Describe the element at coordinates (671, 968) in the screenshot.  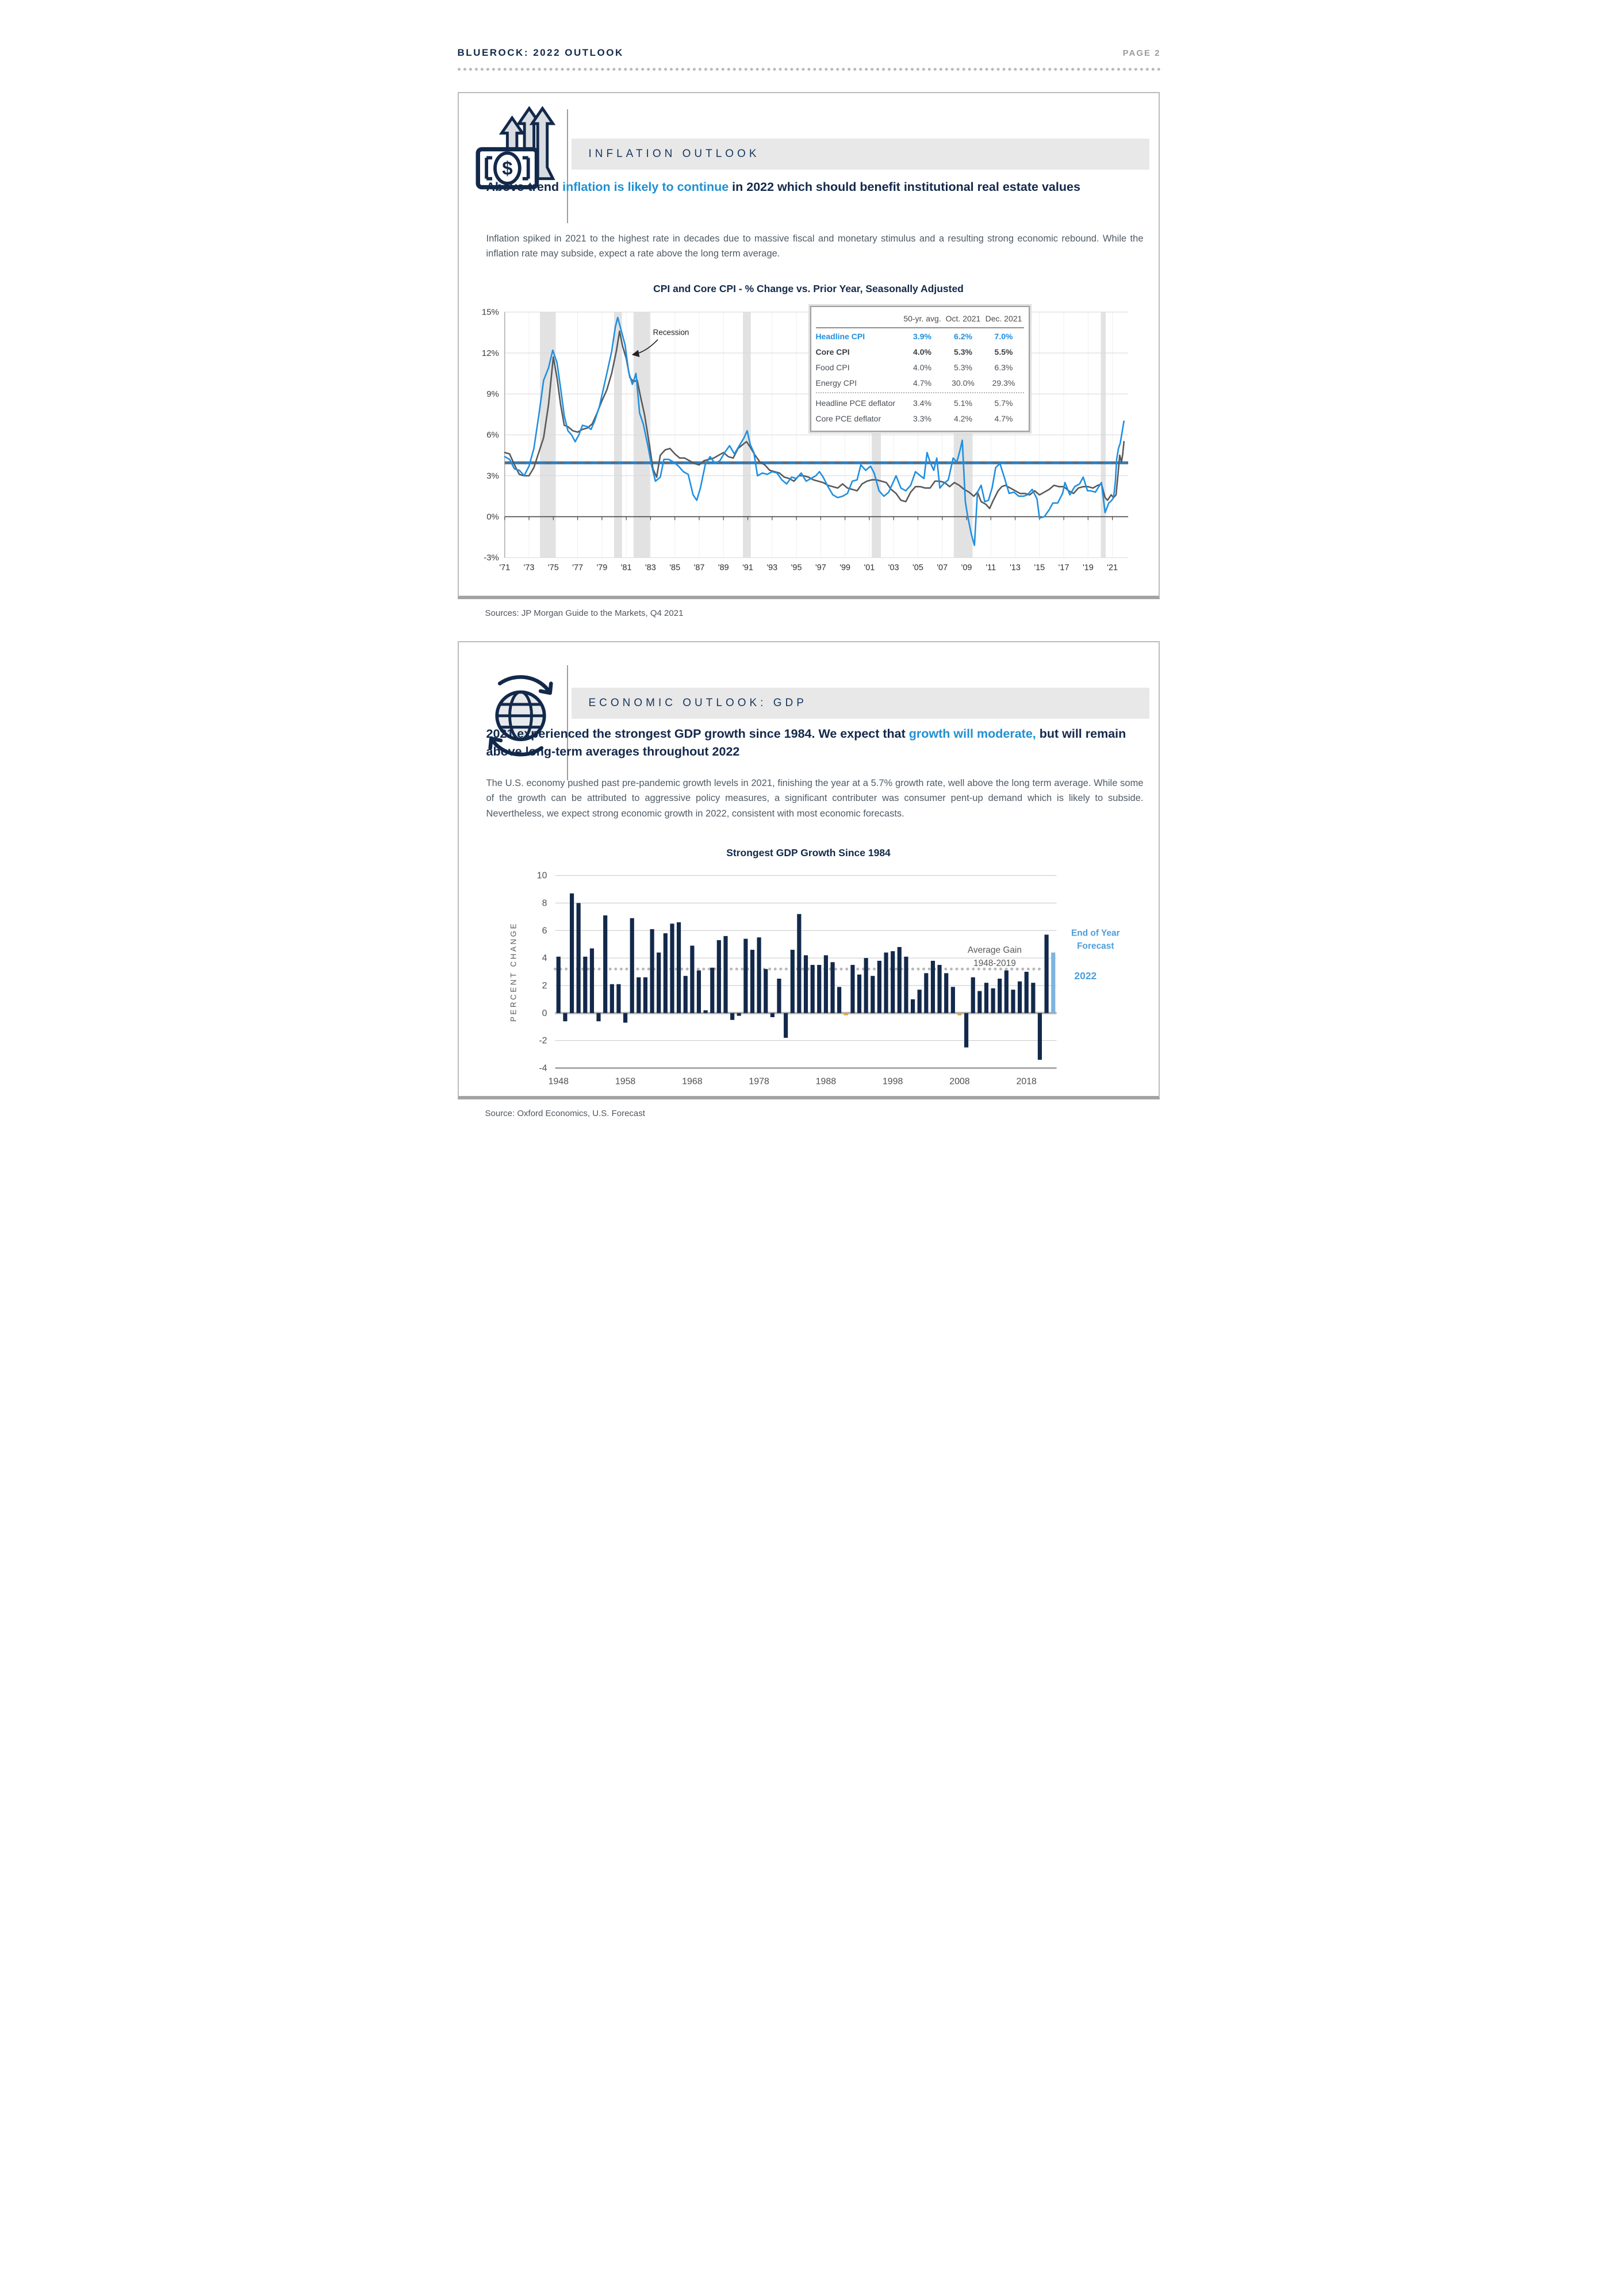
I see `gdp-bar-1965` at that location.